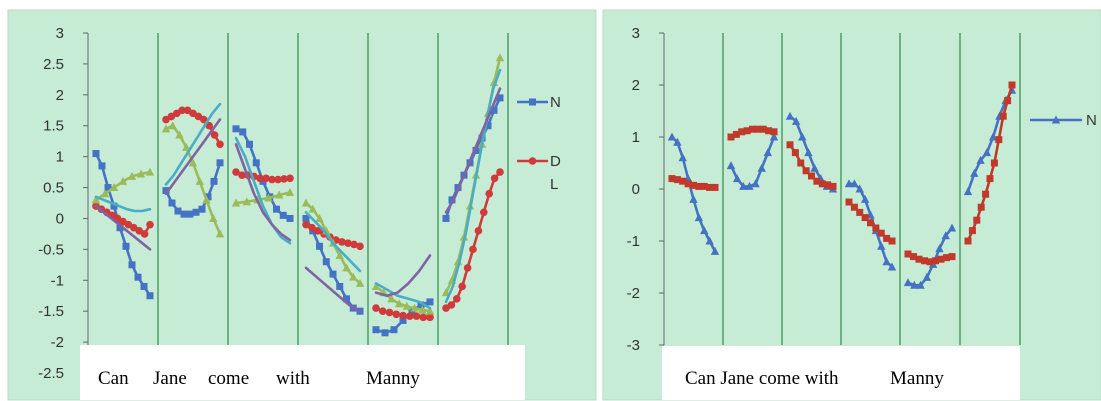 The width and height of the screenshot is (1101, 401). Describe the element at coordinates (393, 378) in the screenshot. I see `word-label: Manny` at that location.